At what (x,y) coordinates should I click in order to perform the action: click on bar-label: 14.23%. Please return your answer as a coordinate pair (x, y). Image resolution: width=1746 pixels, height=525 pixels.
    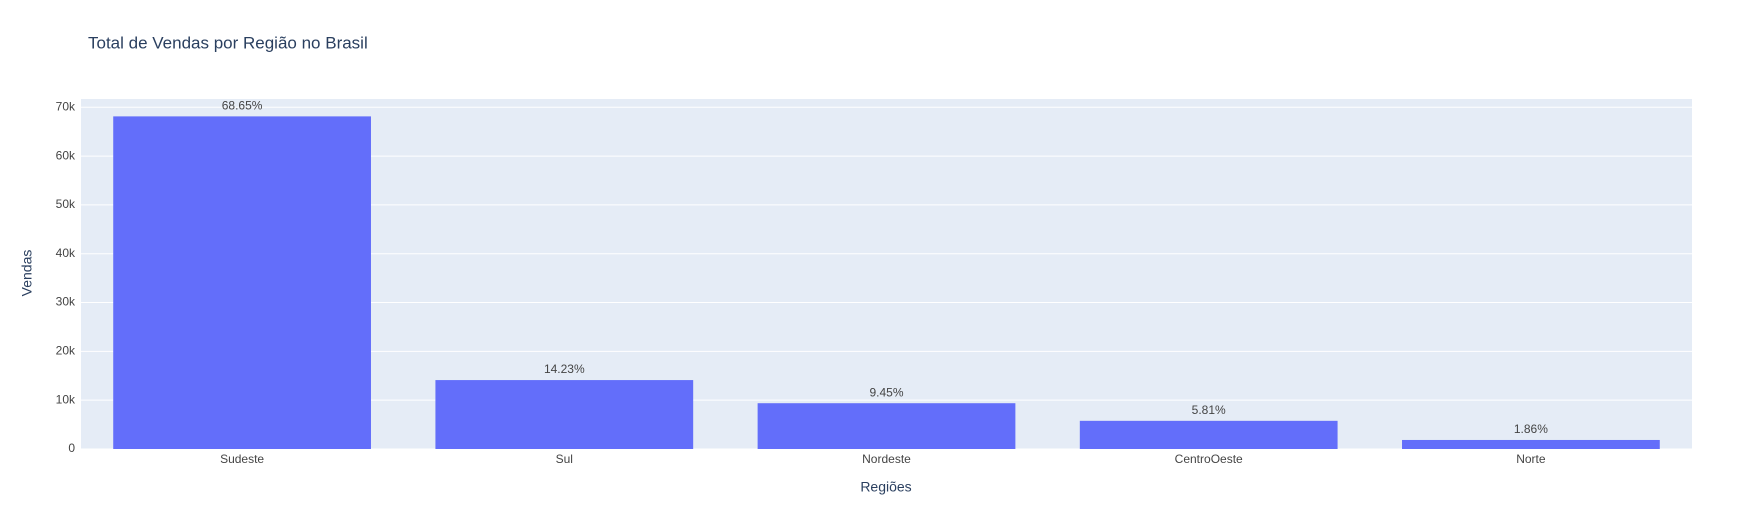
    Looking at the image, I should click on (564, 369).